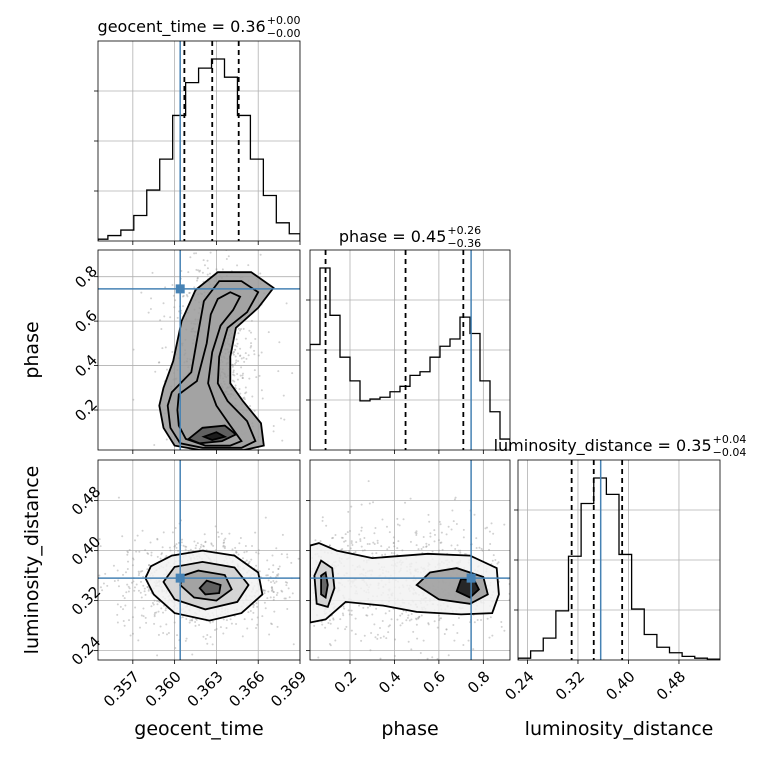 The width and height of the screenshot is (760, 760). Describe the element at coordinates (199, 149) in the screenshot. I see `histogram-geocent_time` at that location.